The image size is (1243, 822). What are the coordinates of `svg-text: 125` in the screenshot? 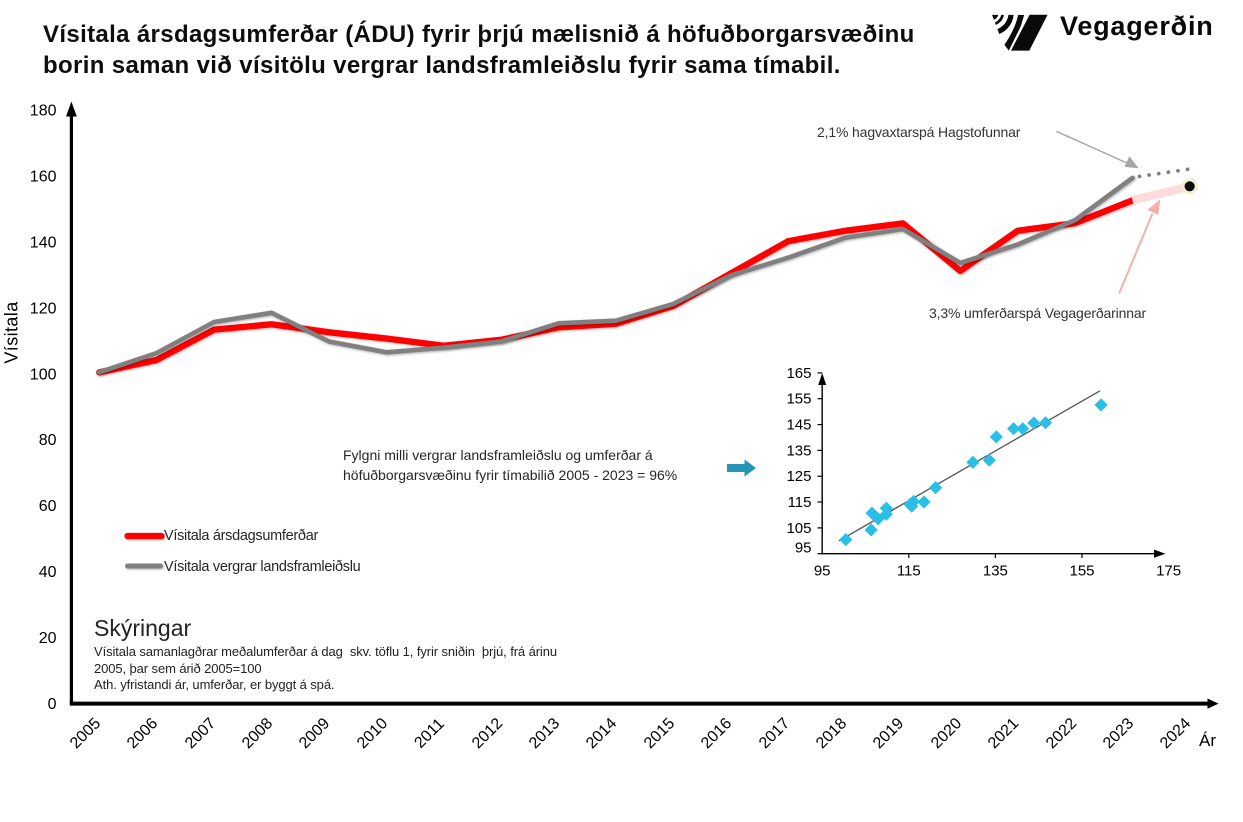 It's located at (798, 476).